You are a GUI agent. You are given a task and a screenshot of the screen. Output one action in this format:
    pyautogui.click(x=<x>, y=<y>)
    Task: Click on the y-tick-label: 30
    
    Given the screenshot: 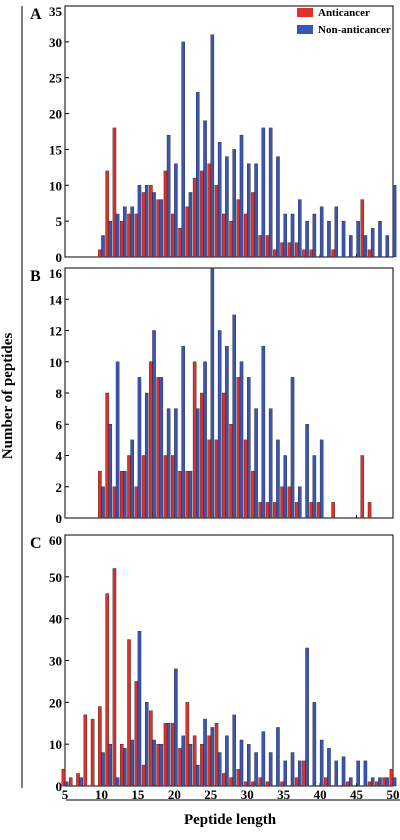 What is the action you would take?
    pyautogui.click(x=55, y=661)
    